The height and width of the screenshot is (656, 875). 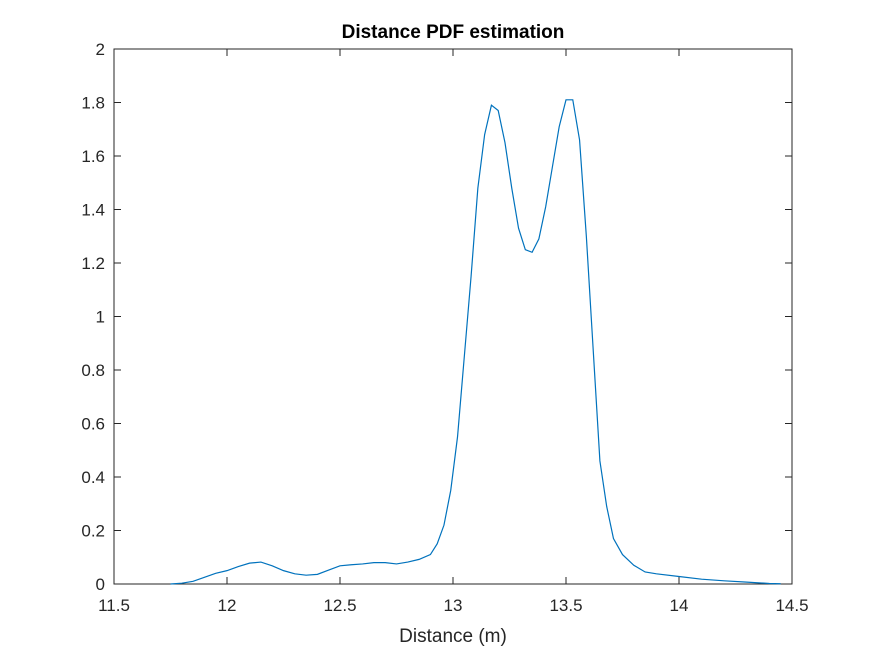 I want to click on y-tick-label: 1.2, so click(x=93, y=263).